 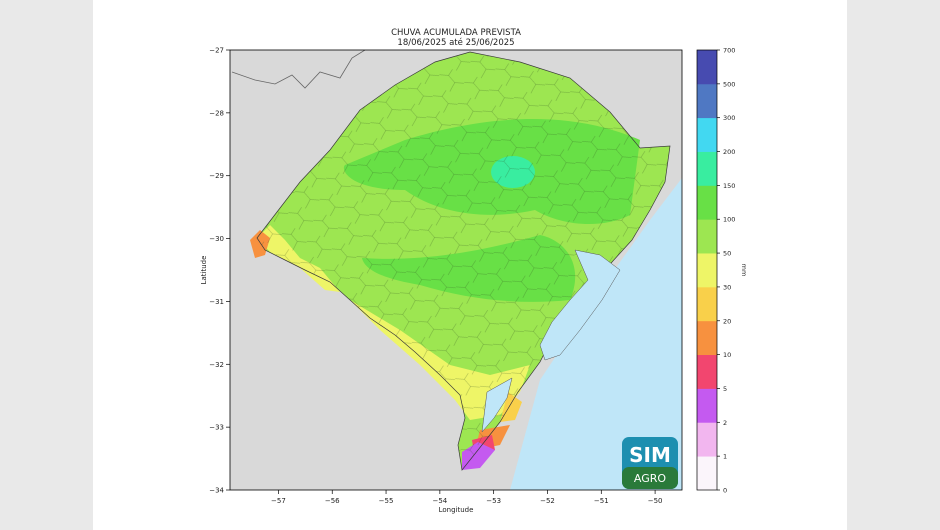 What do you see at coordinates (744, 270) in the screenshot?
I see `colorbar-label: mm` at bounding box center [744, 270].